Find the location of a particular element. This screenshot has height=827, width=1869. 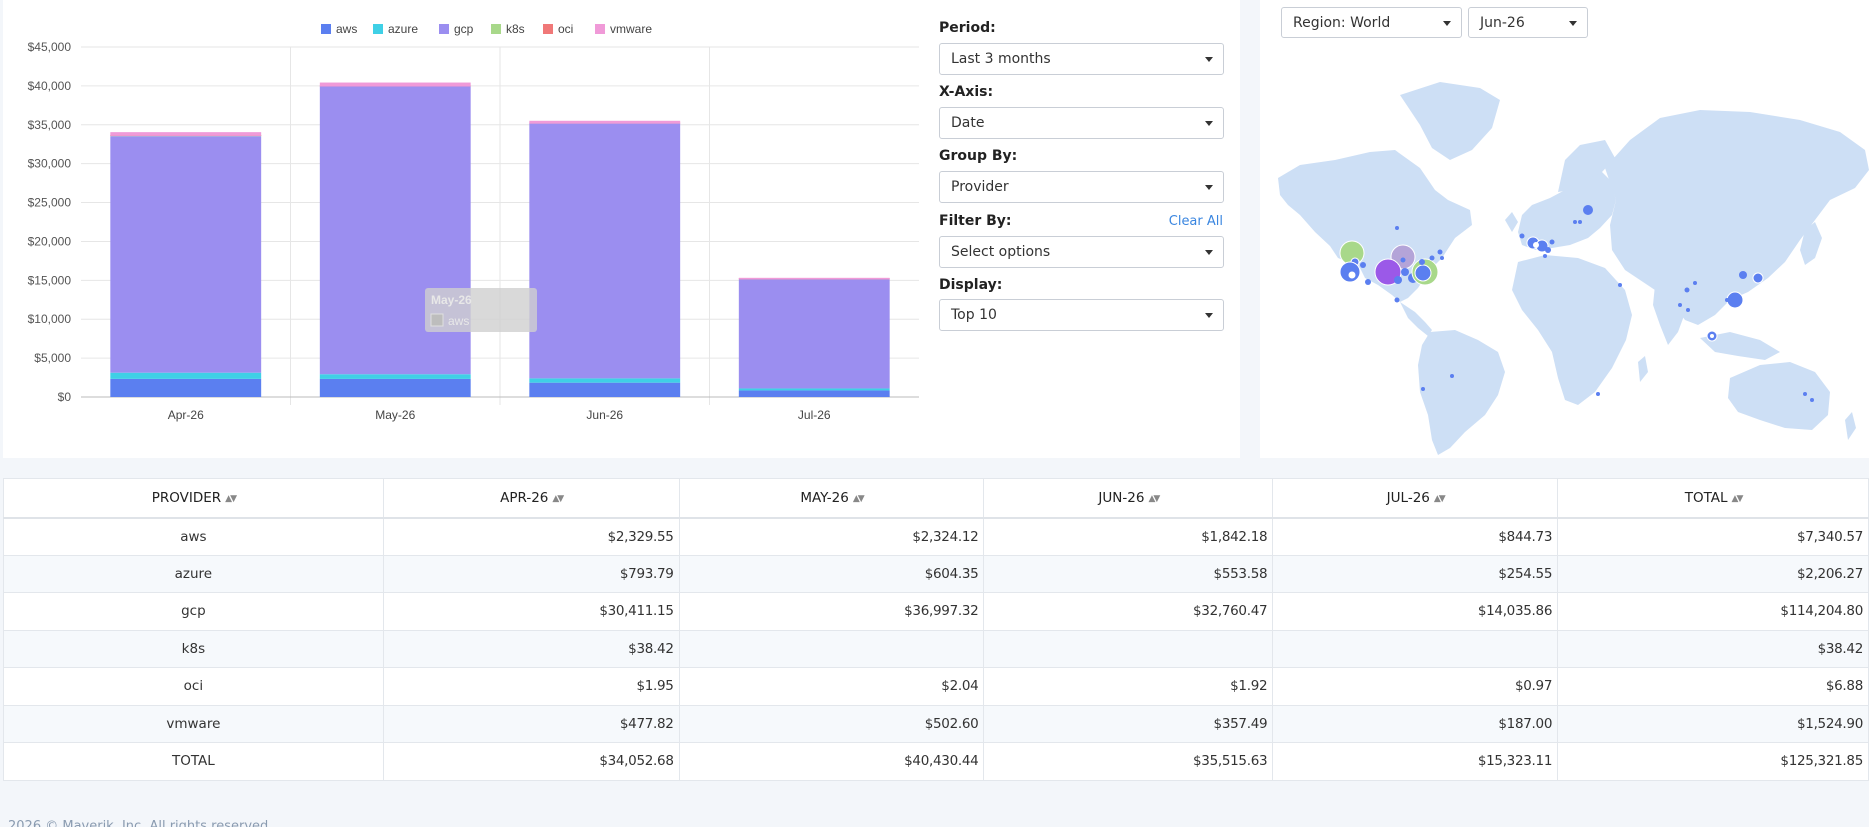

col-header-total: TOTAL ▲▼ is located at coordinates (1713, 498).